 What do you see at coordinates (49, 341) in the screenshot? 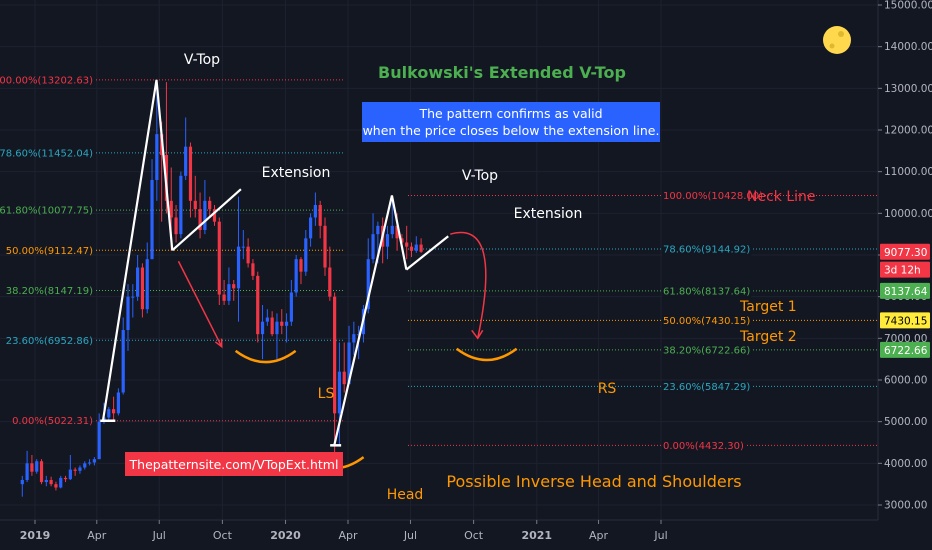
I see `fib-left-label: 23.60%(6952.86)` at bounding box center [49, 341].